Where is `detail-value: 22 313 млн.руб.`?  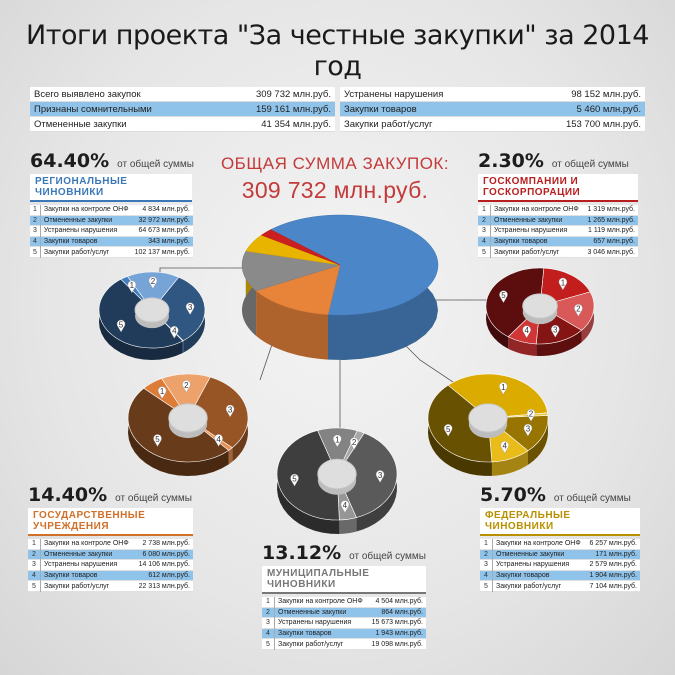
detail-value: 22 313 млн.руб. is located at coordinates (164, 586).